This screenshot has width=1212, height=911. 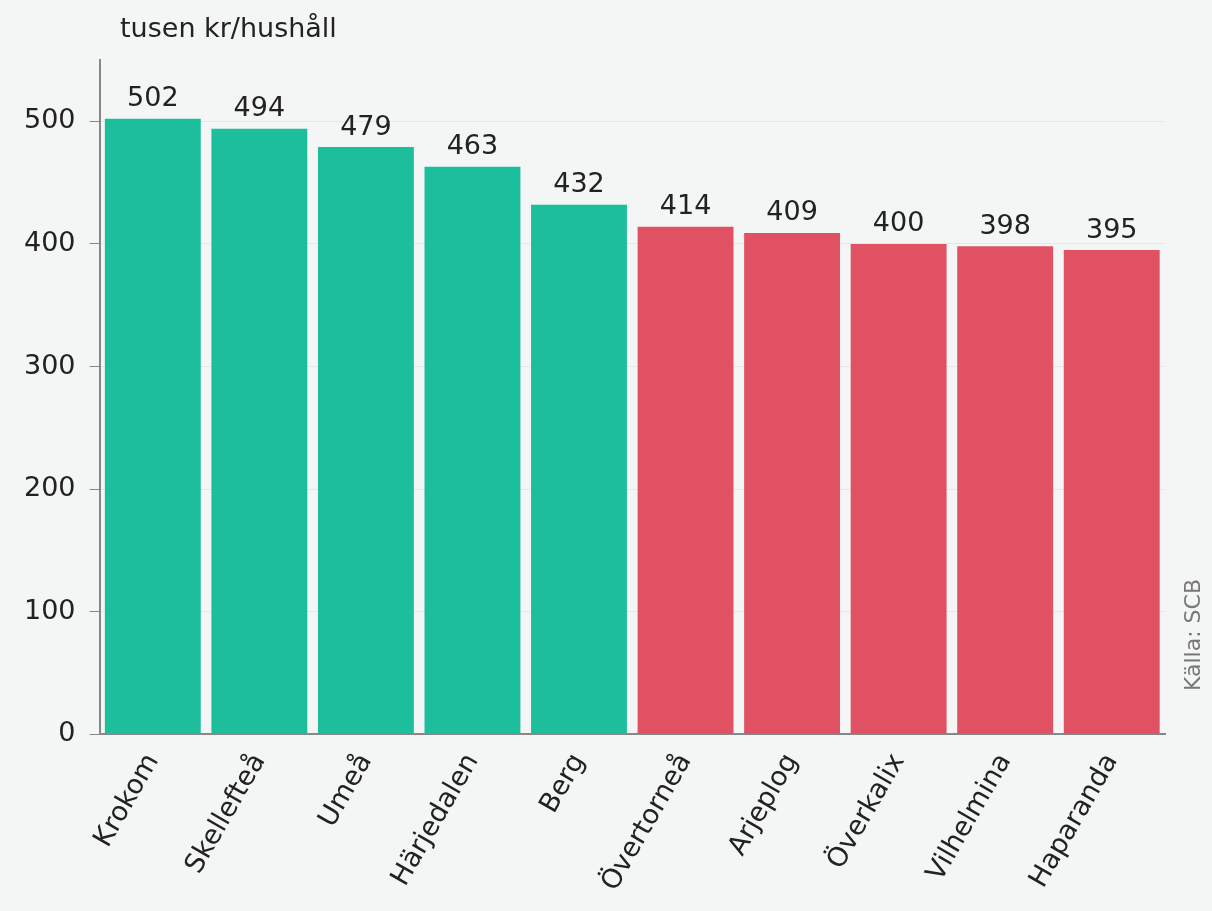 I want to click on data-label: 398, so click(x=1005, y=224).